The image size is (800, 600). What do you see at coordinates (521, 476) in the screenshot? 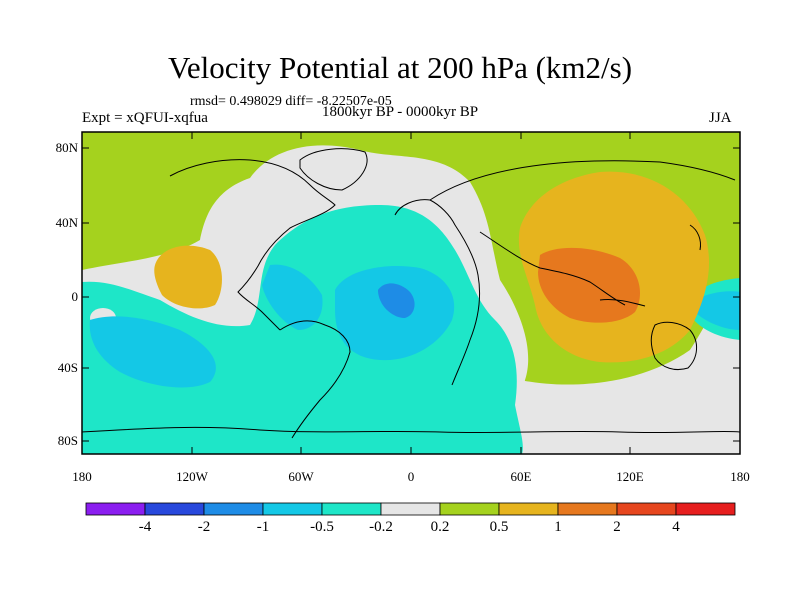
I see `lon-label: 60E` at bounding box center [521, 476].